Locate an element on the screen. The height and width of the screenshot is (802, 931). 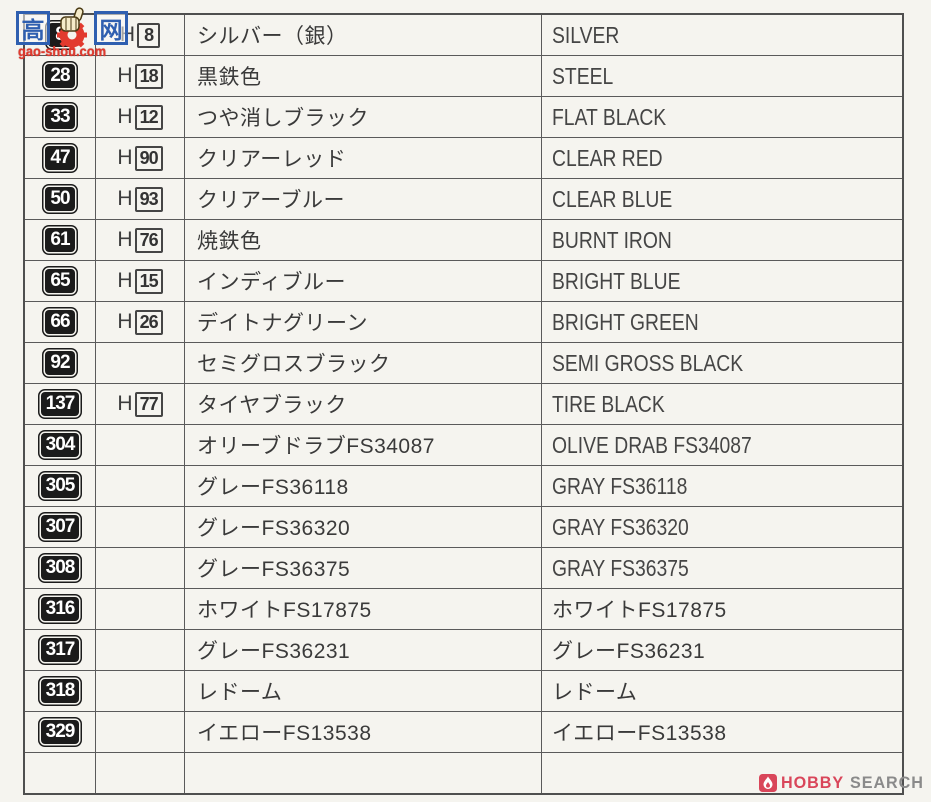
aqueous-h-number: 93 is located at coordinates (148, 199).